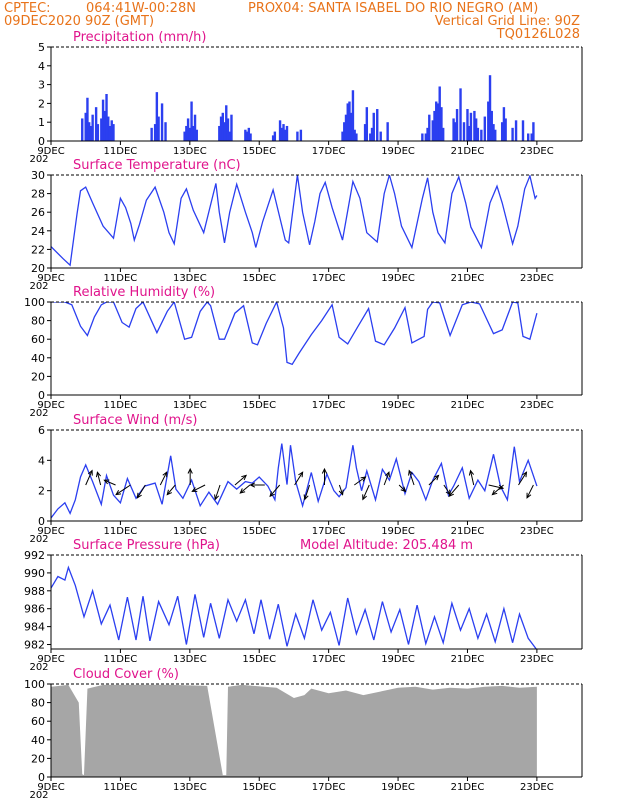 The height and width of the screenshot is (800, 618). Describe the element at coordinates (34, 573) in the screenshot. I see `y-tick-label: 990` at that location.